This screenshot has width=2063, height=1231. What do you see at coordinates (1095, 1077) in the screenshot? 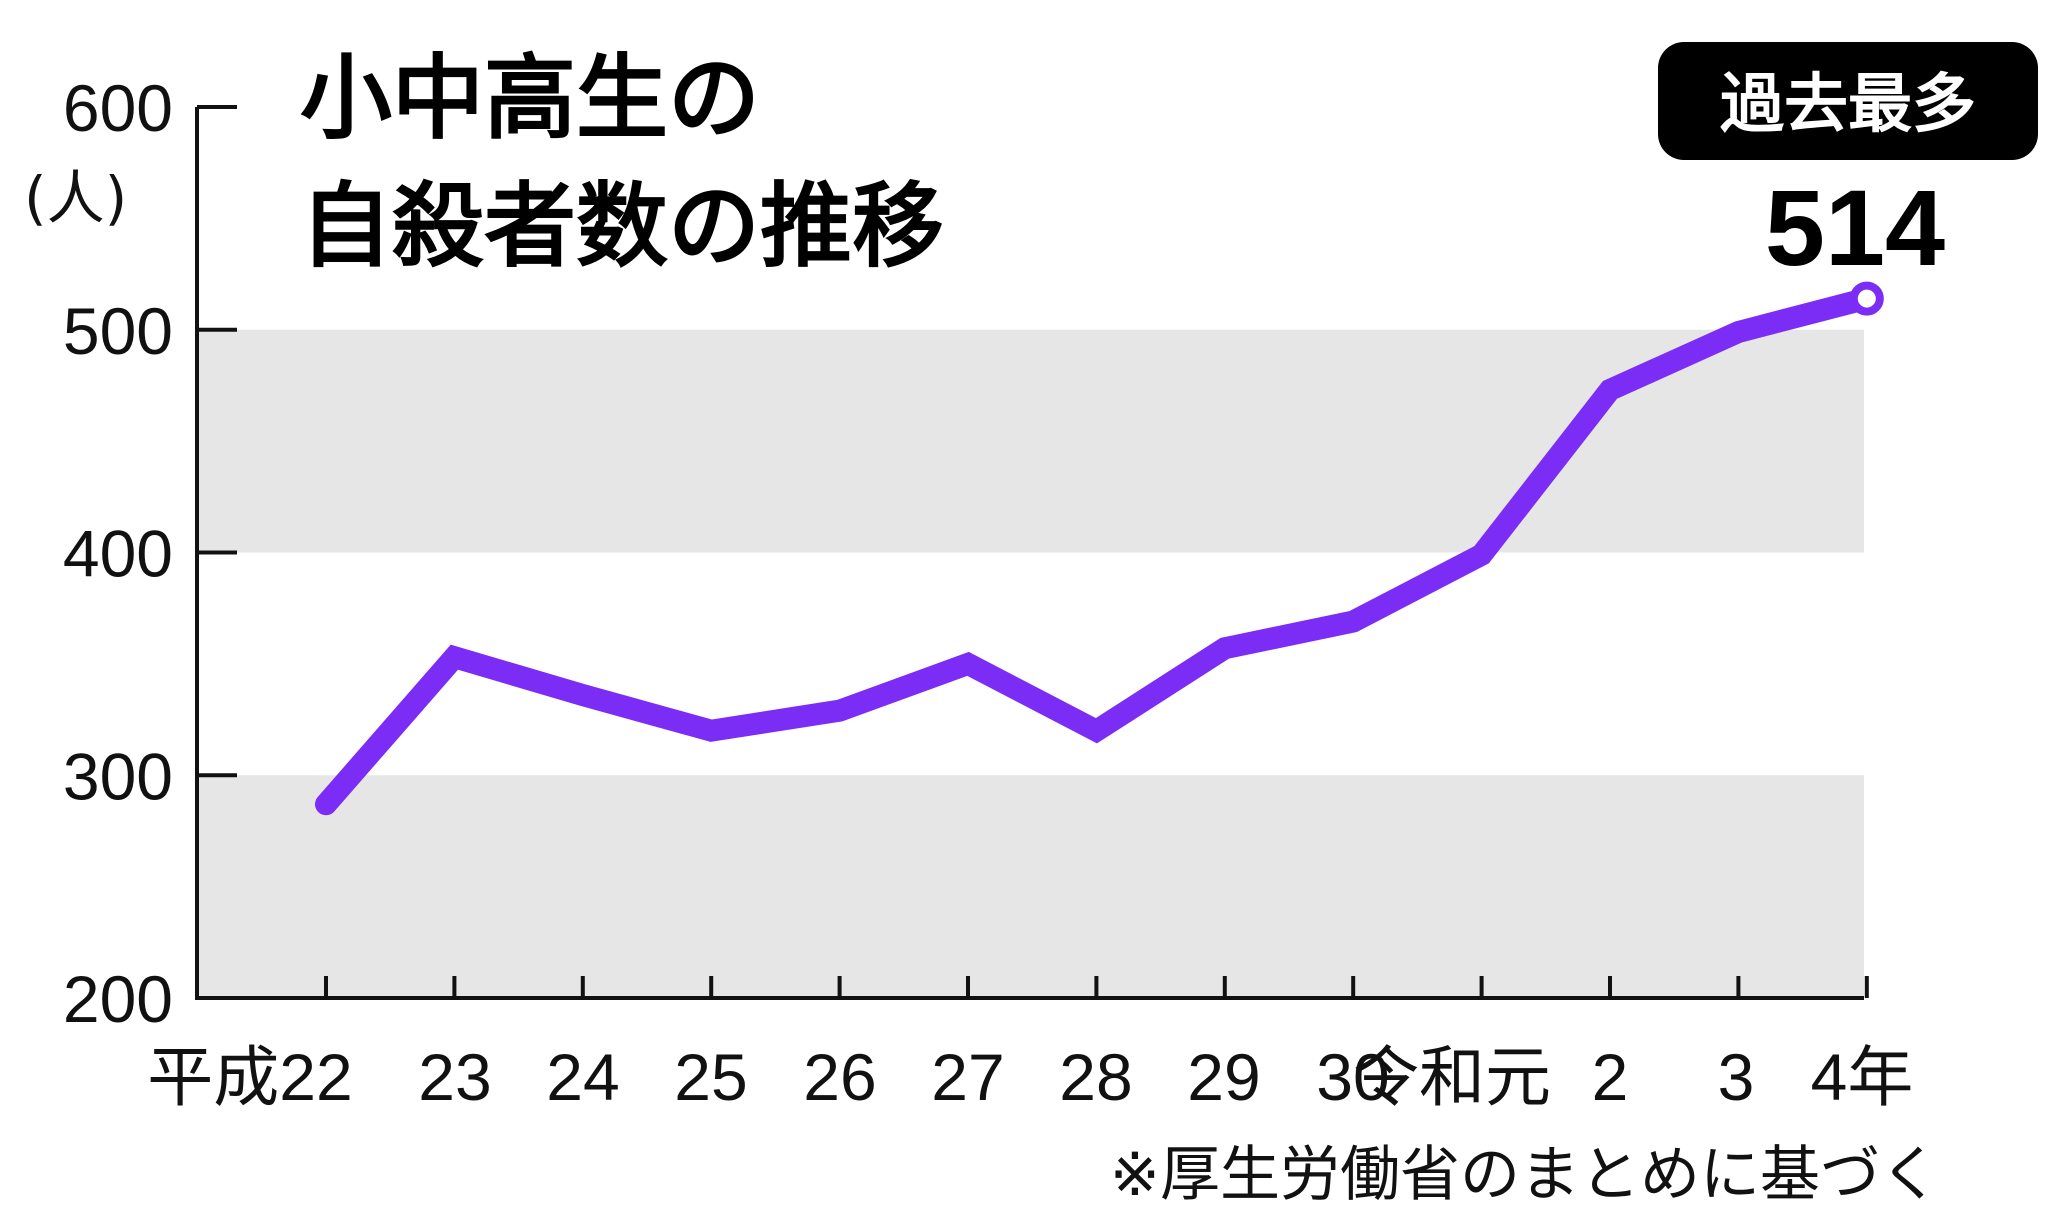
I see `x-tick-label-6: 28` at bounding box center [1095, 1077].